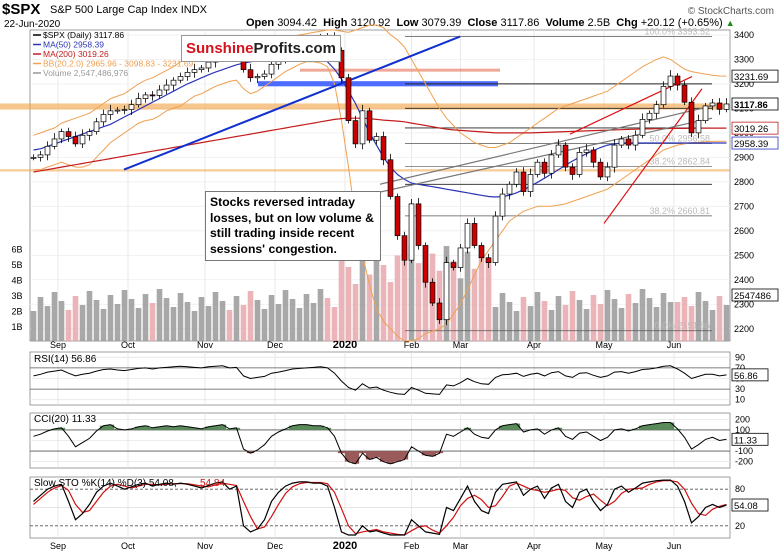 Image resolution: width=780 pixels, height=552 pixels. What do you see at coordinates (746, 376) in the screenshot?
I see `rsi-value-label: 56.86` at bounding box center [746, 376].